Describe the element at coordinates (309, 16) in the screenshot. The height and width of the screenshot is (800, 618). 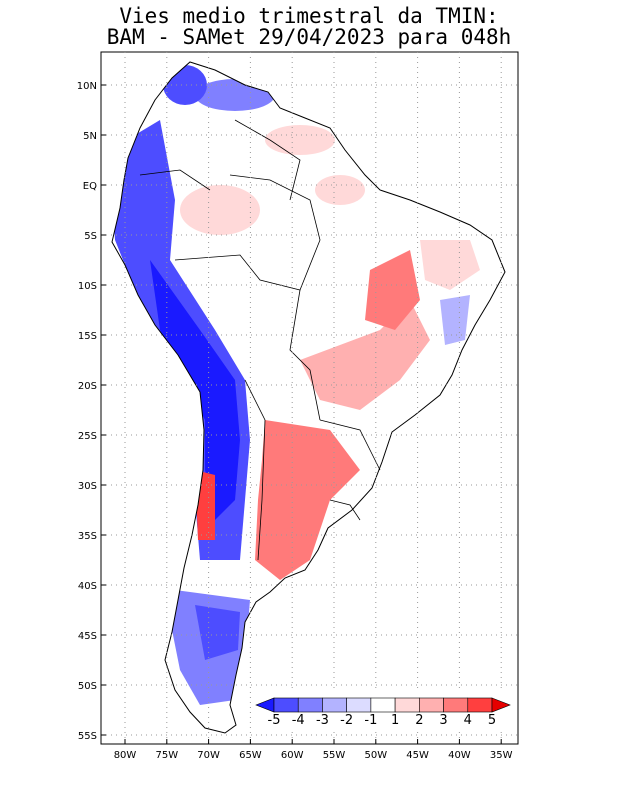
I see `map-title-line1: Vies medio trimestral da TMIN:` at that location.